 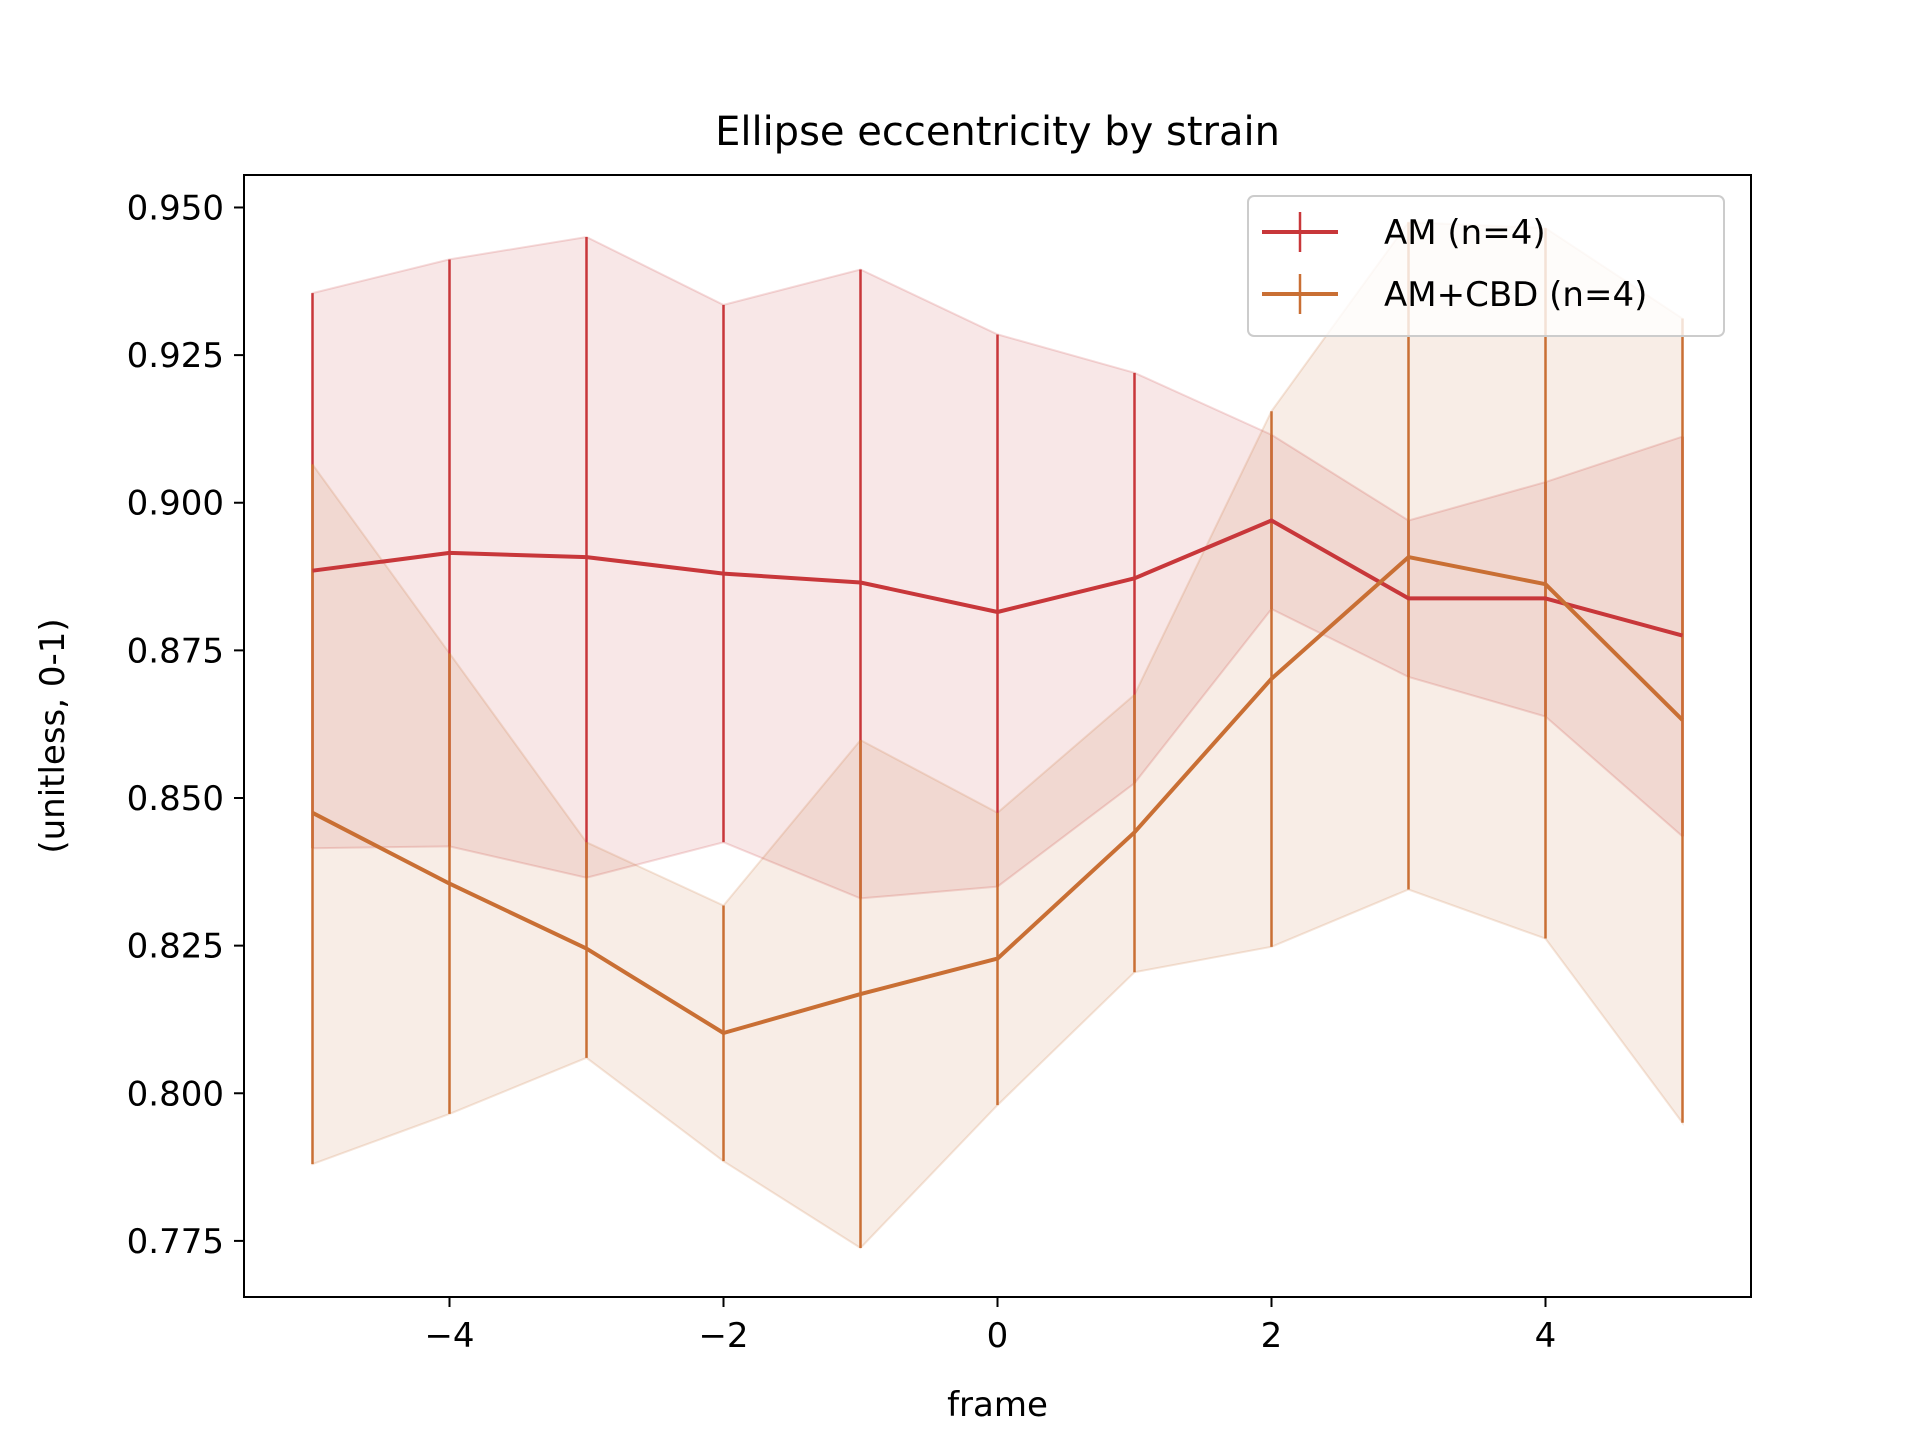 I want to click on x-tick-label: −2, so click(x=723, y=1336).